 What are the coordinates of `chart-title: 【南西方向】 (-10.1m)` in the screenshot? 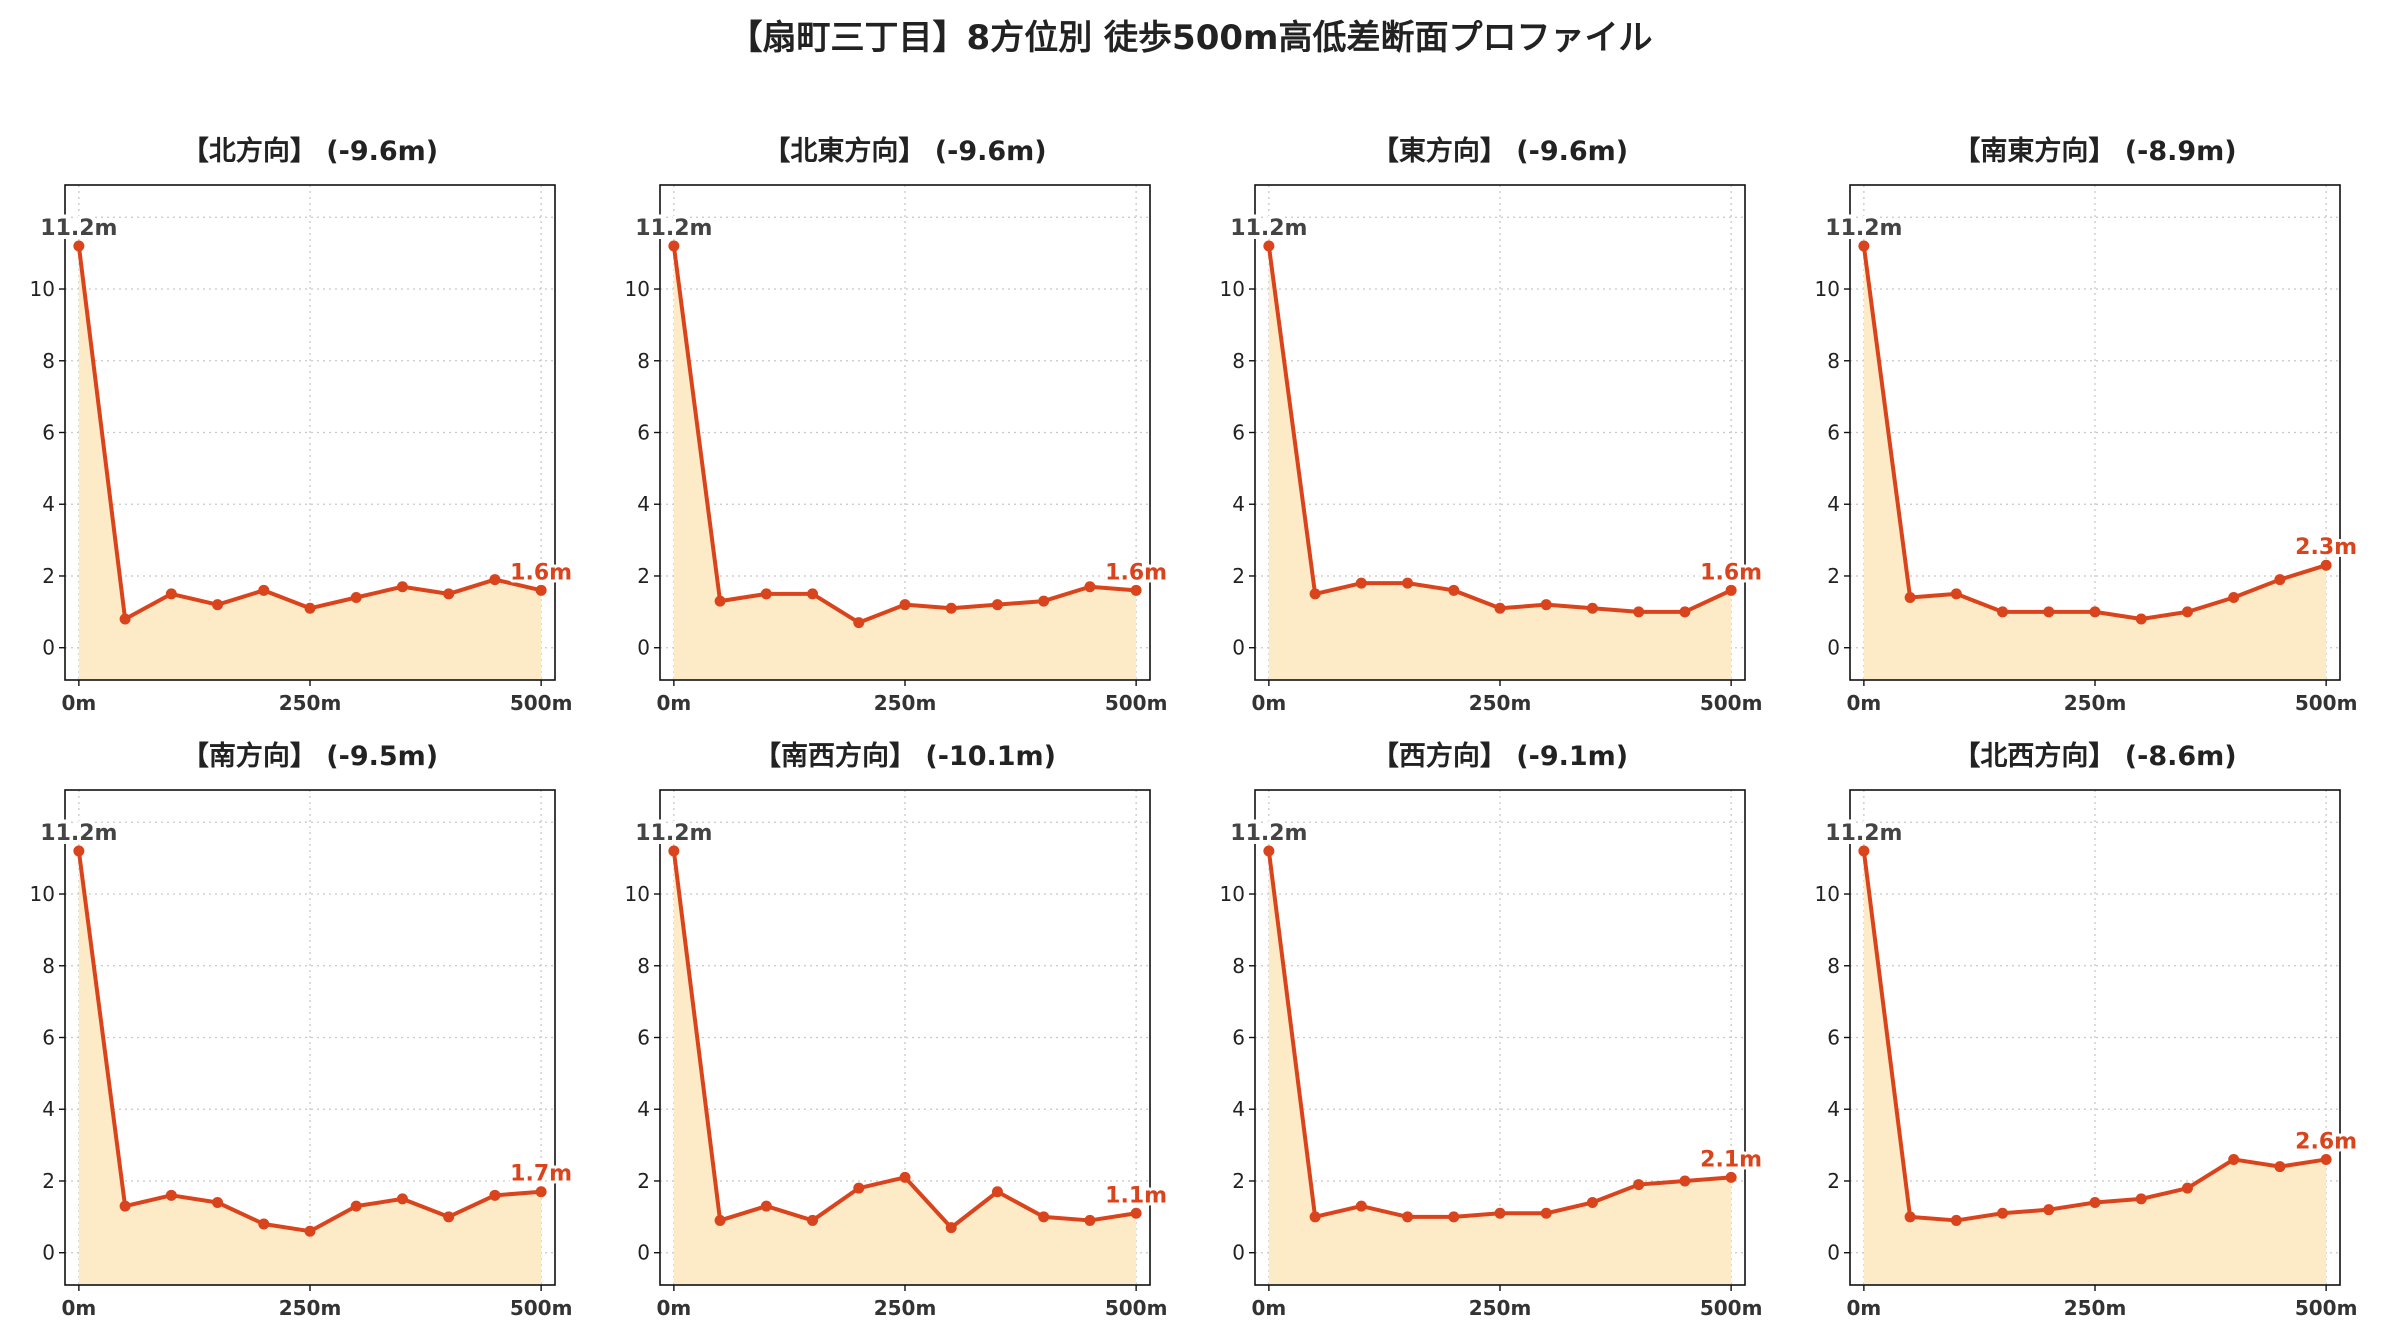 It's located at (905, 756).